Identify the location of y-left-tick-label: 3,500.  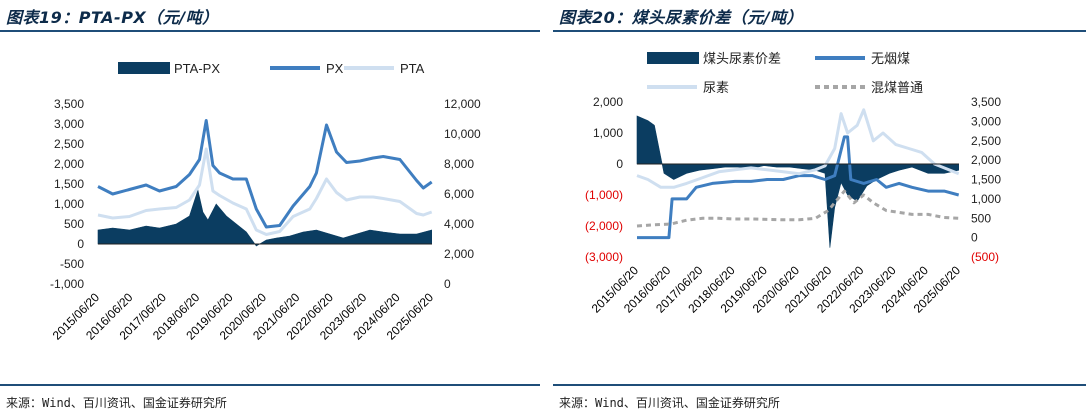
(69, 104).